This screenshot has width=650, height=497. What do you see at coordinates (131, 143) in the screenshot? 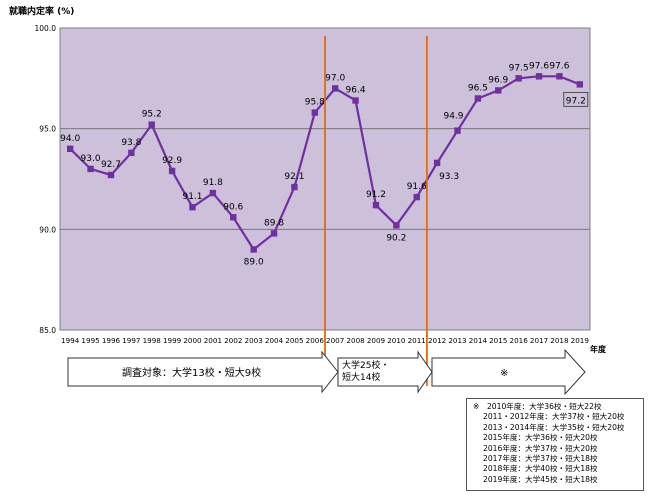
I see `data-label: 93.8` at bounding box center [131, 143].